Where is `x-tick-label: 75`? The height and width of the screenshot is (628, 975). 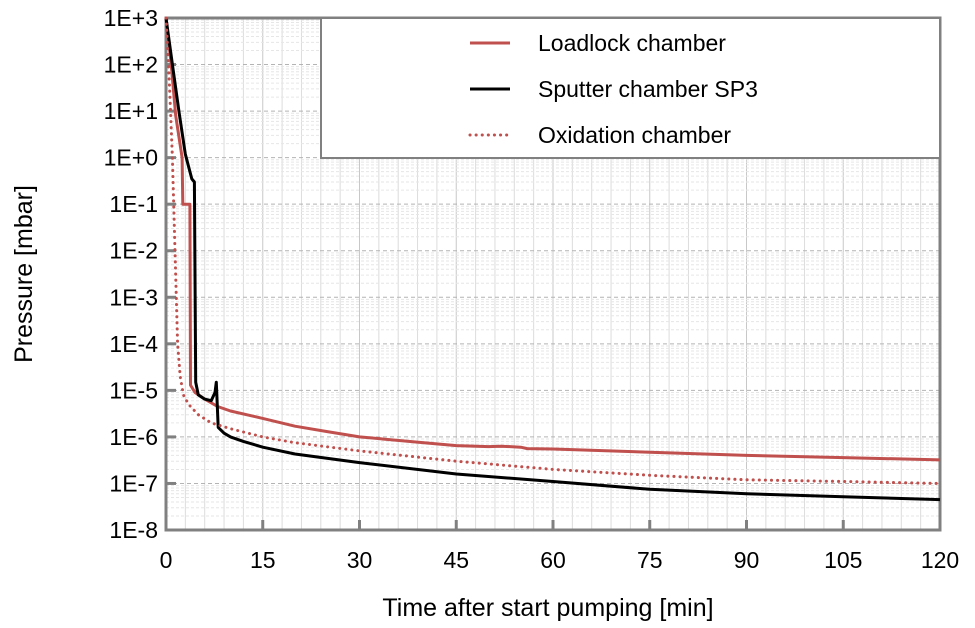 x-tick-label: 75 is located at coordinates (650, 560).